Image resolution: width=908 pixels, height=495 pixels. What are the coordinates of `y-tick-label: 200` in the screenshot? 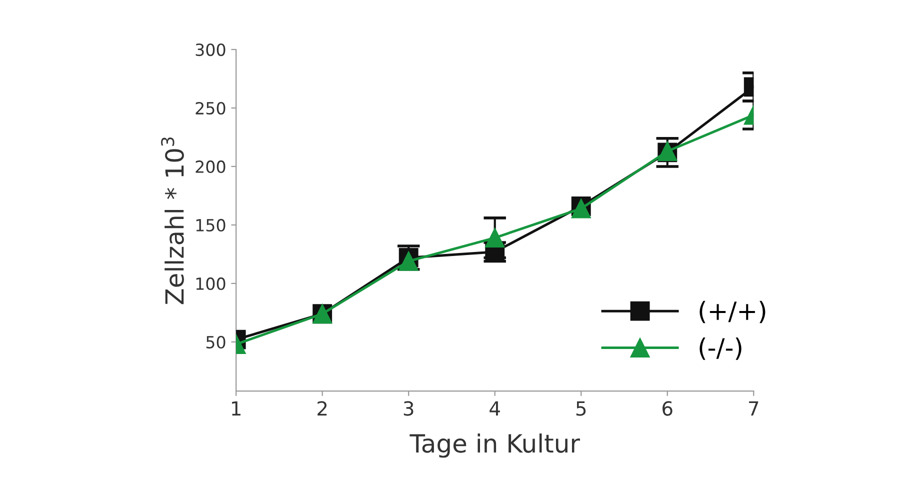 It's located at (211, 167).